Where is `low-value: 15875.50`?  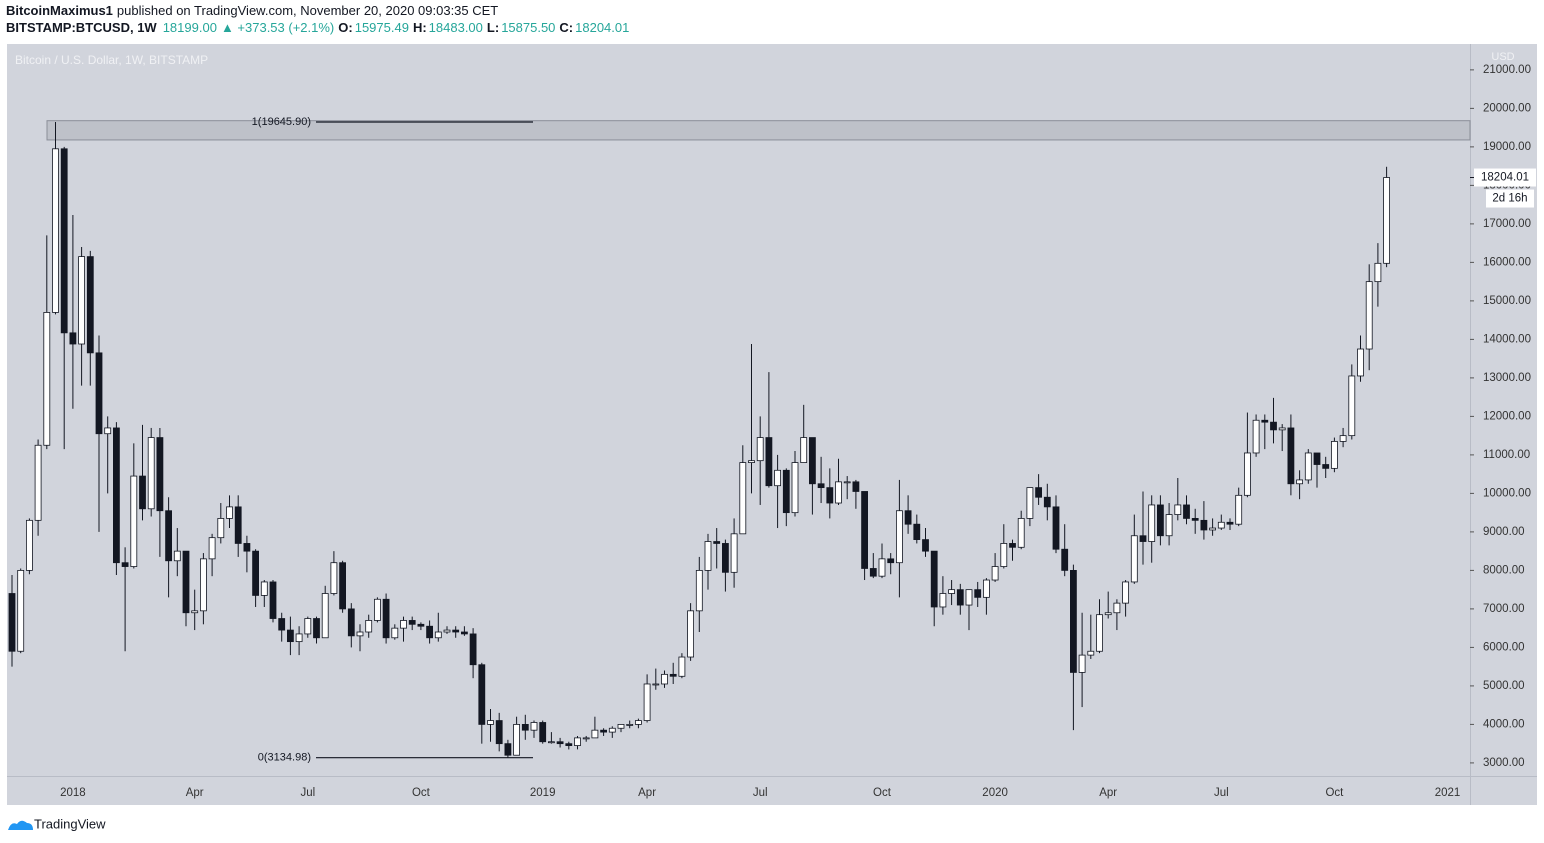 low-value: 15875.50 is located at coordinates (528, 27).